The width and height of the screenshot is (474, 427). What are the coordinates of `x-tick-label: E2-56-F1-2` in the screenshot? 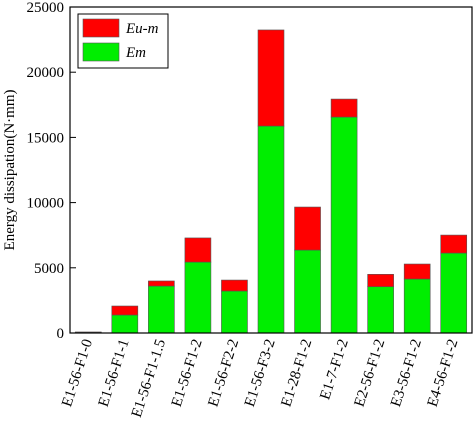 It's located at (370, 373).